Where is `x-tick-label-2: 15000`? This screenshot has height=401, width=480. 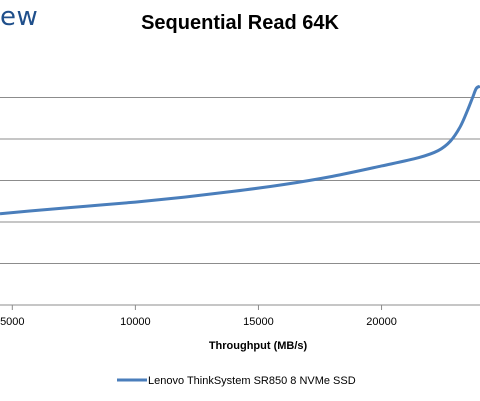 x-tick-label-2: 15000 is located at coordinates (258, 322).